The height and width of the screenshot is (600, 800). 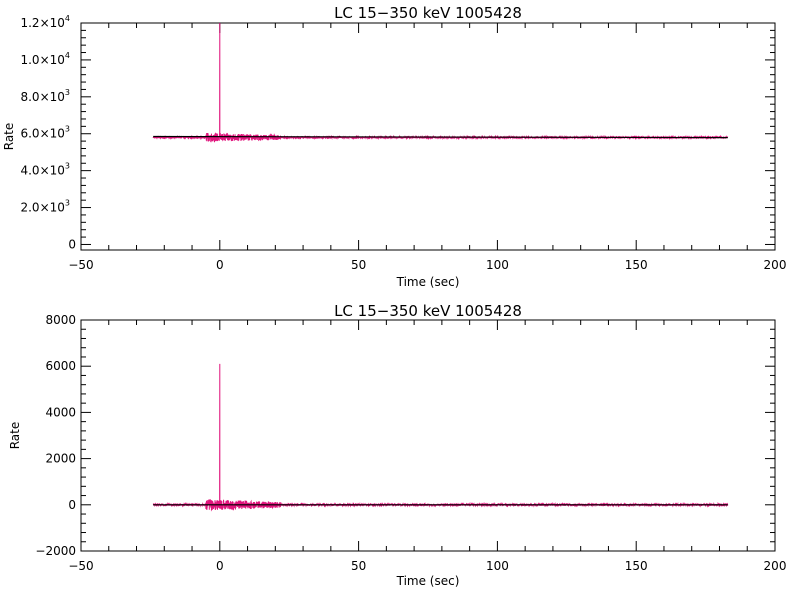 I want to click on y-tick-label: 1.0×10⁴, so click(x=45, y=59).